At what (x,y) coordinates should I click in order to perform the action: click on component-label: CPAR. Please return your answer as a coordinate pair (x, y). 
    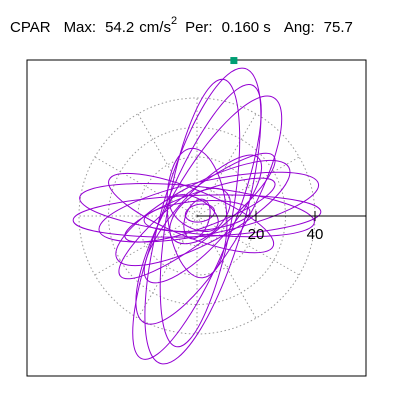
    Looking at the image, I should click on (30, 27).